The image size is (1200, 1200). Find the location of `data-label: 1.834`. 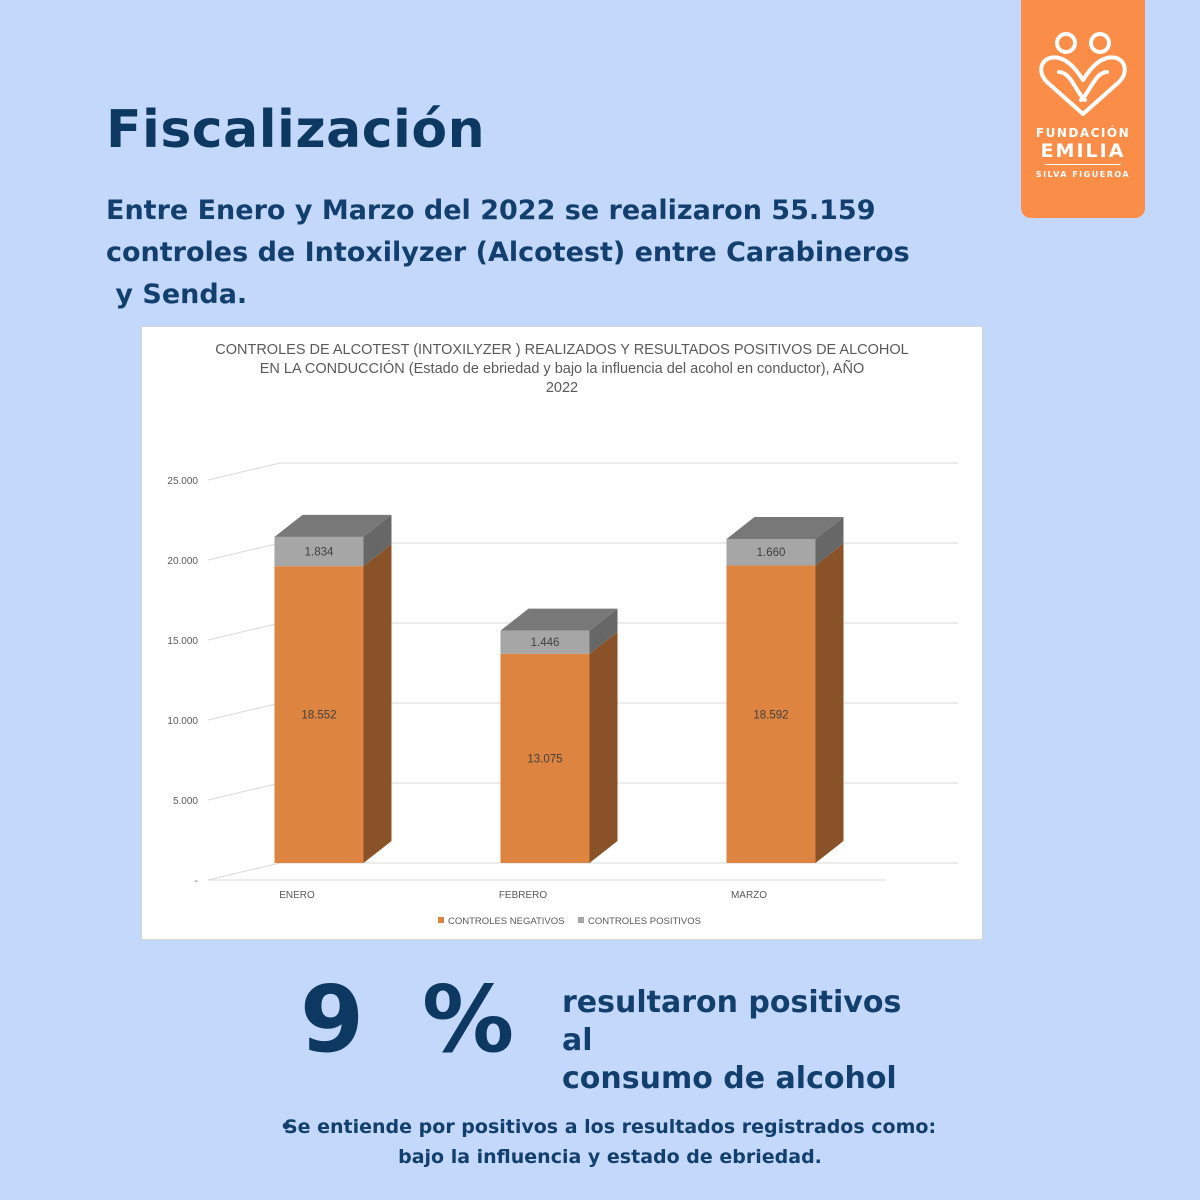

data-label: 1.834 is located at coordinates (319, 552).